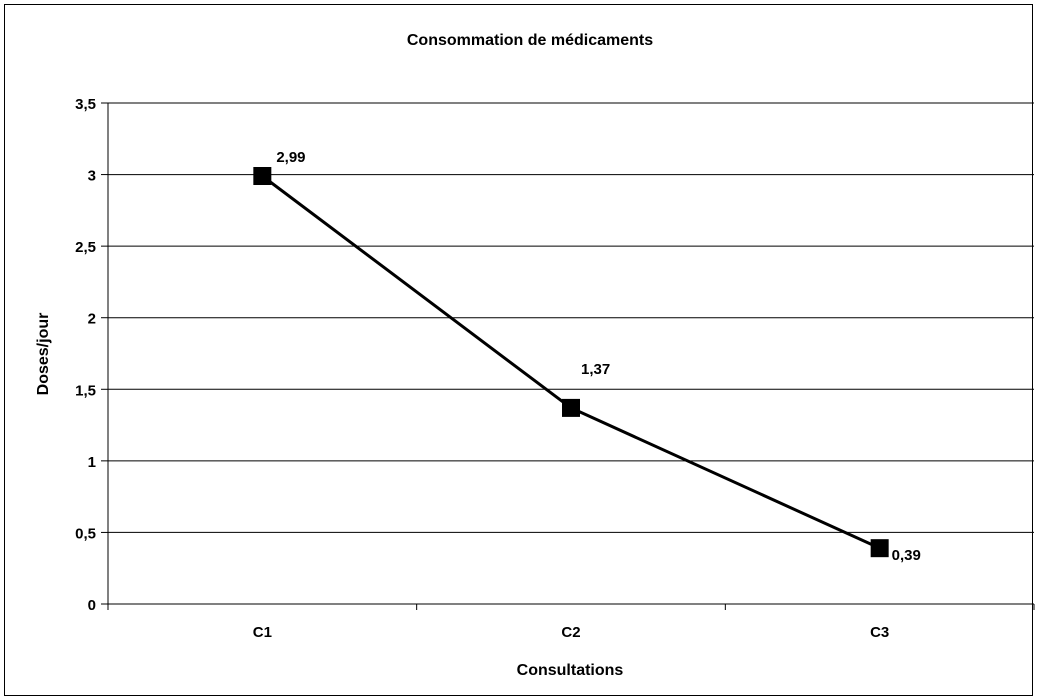 This screenshot has width=1037, height=700. What do you see at coordinates (570, 670) in the screenshot?
I see `x-axis-title: Consultations` at bounding box center [570, 670].